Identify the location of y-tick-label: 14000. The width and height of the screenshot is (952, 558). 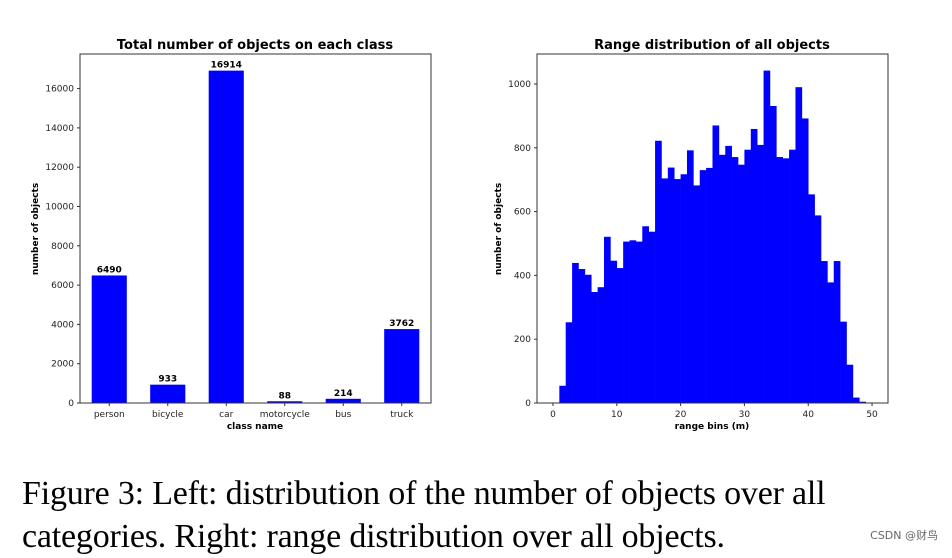
(59, 129).